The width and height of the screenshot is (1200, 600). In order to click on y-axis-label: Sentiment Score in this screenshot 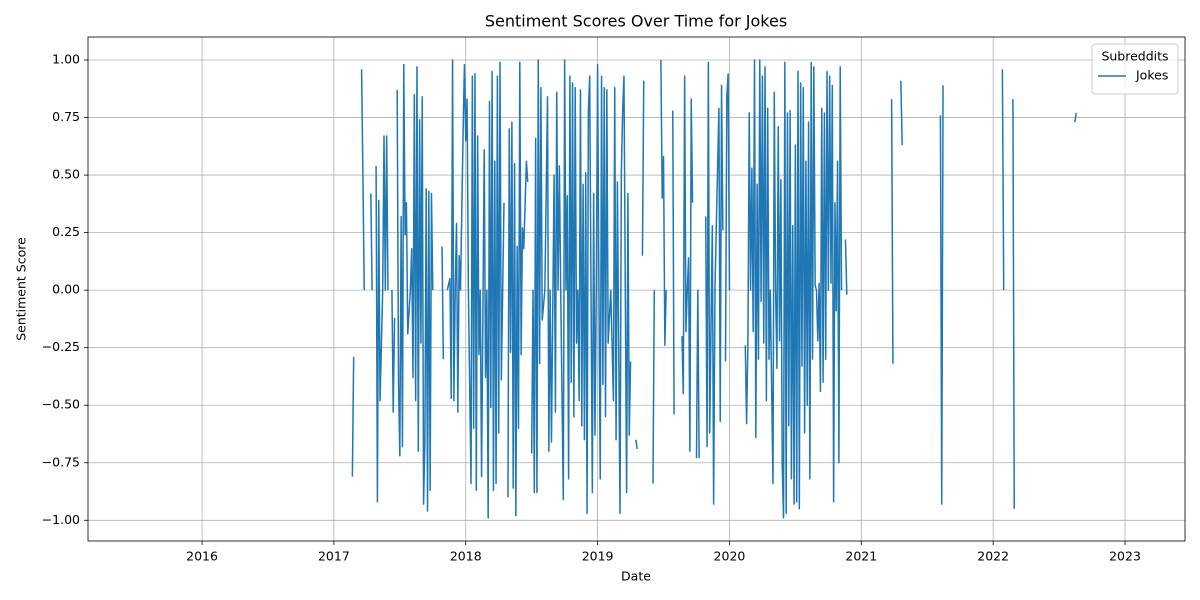, I will do `click(21, 289)`.